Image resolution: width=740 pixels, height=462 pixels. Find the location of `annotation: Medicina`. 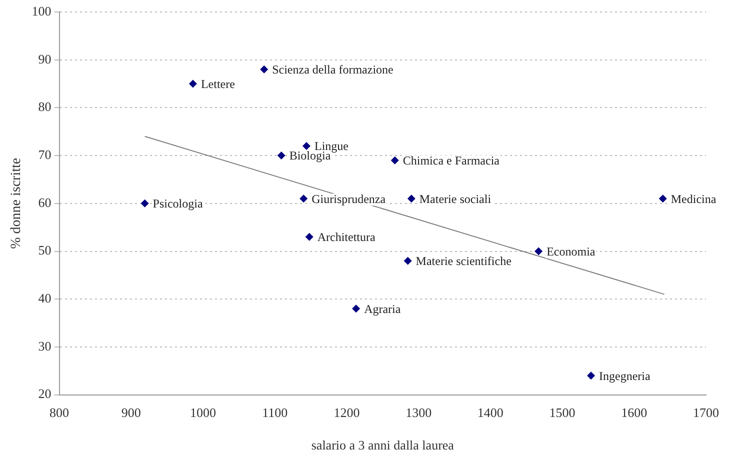

annotation: Medicina is located at coordinates (693, 199).